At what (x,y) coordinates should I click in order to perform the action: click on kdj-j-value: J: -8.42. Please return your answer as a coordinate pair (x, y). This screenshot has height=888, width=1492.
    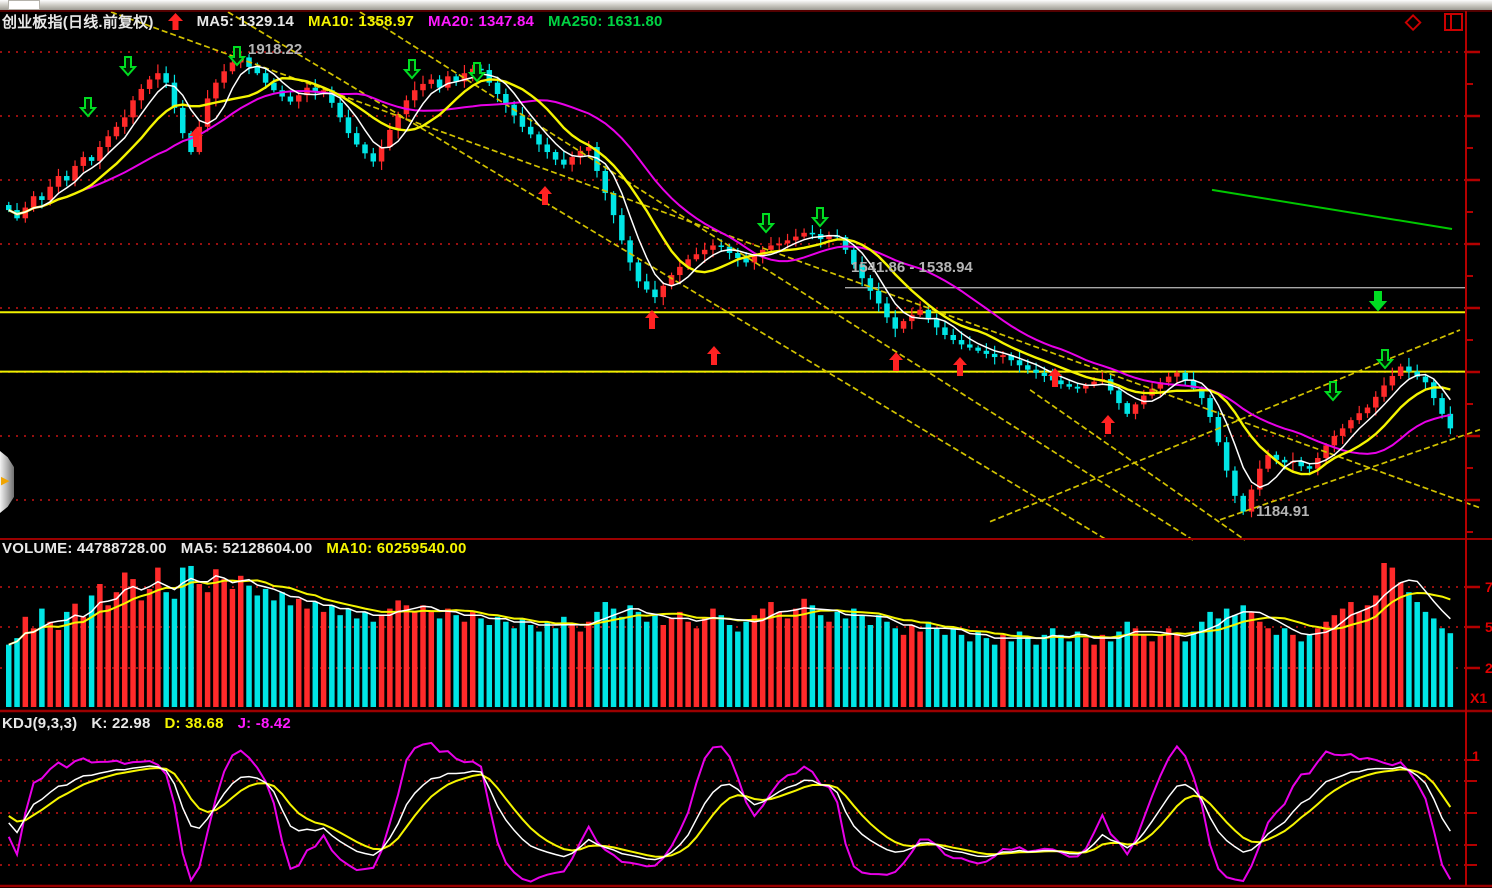
    Looking at the image, I should click on (264, 723).